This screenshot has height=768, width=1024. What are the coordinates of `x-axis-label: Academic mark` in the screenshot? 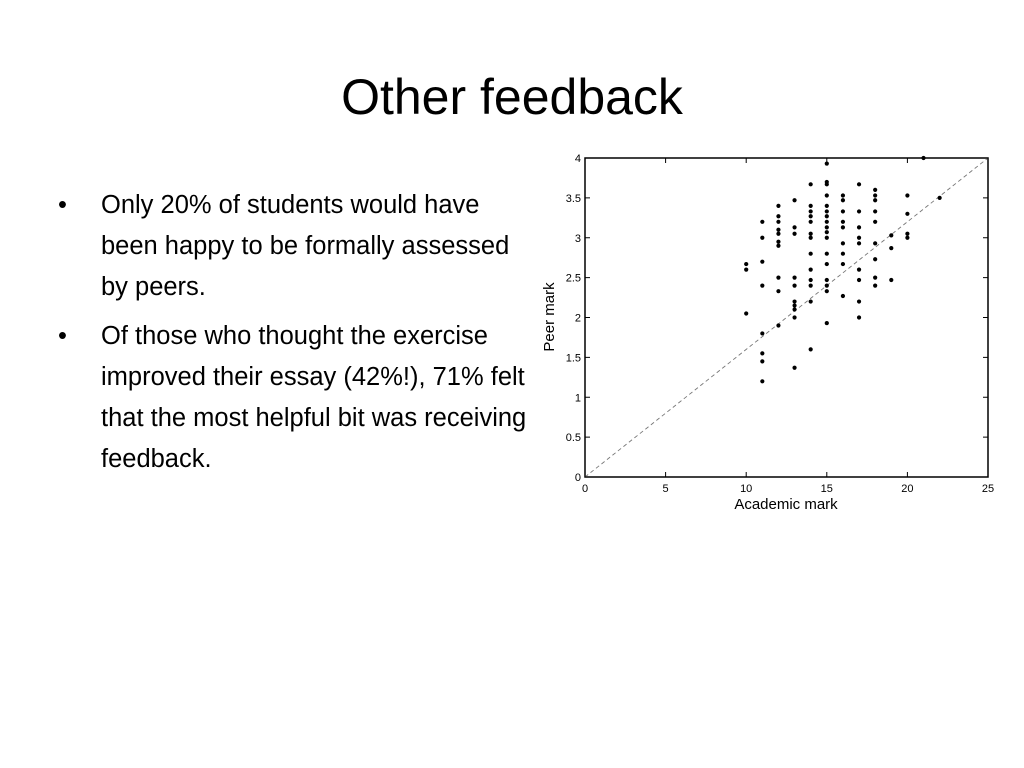 It's located at (786, 504).